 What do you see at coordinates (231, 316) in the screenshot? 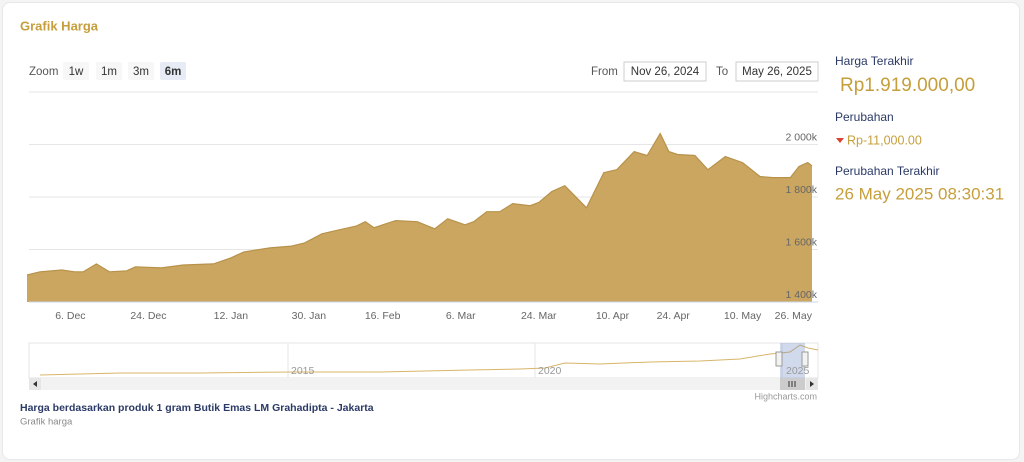
I see `x-tick-label: 12. Jan` at bounding box center [231, 316].